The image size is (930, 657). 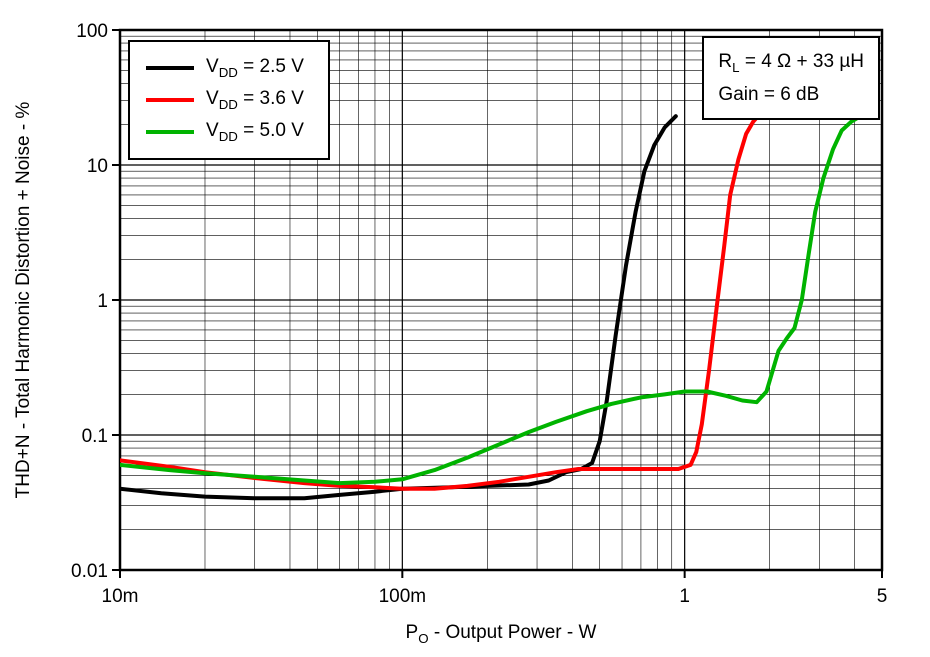 What do you see at coordinates (769, 94) in the screenshot?
I see `condition-gain: Gain = 6 dB` at bounding box center [769, 94].